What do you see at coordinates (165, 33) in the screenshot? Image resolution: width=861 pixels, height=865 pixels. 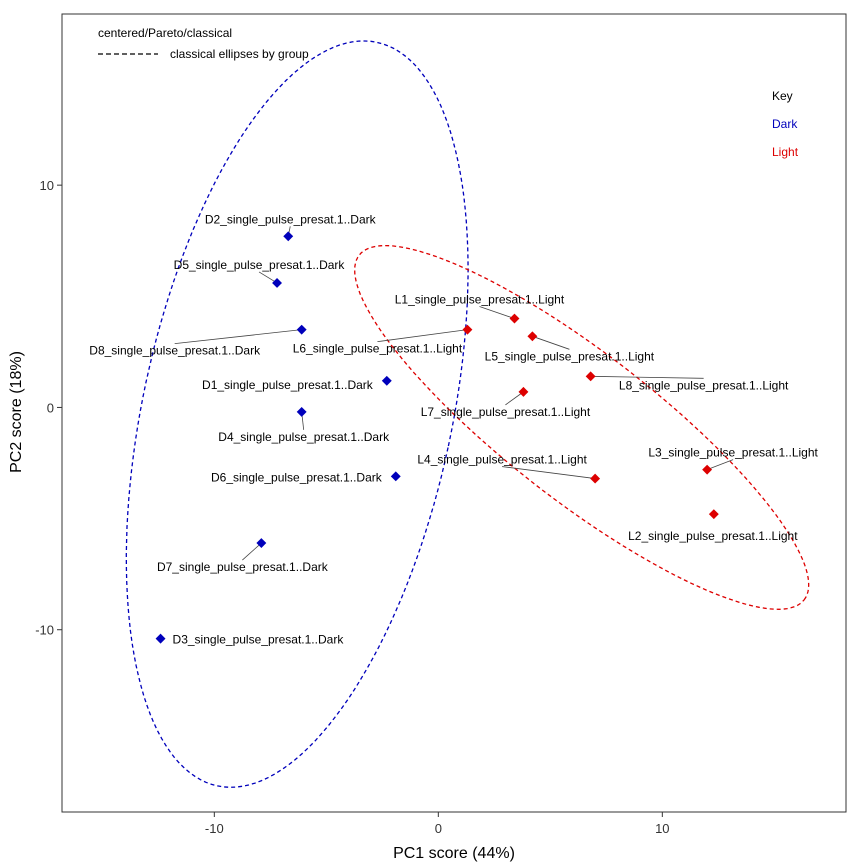 I see `legend-title: centered/Pareto/classical` at bounding box center [165, 33].